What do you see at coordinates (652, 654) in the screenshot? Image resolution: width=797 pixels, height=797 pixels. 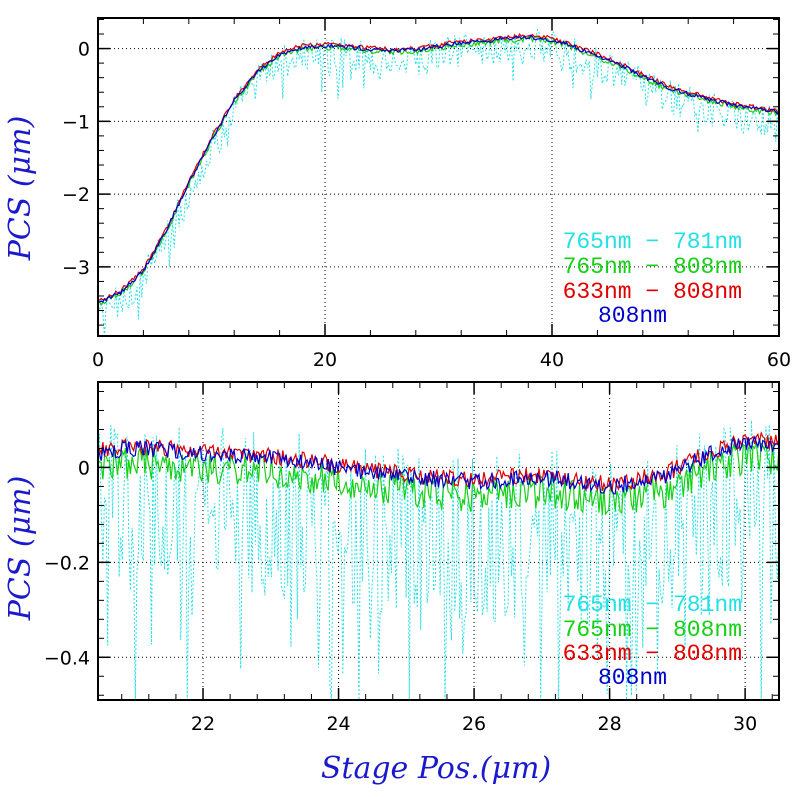 I see `bottom-legend-entry-3: 633nm − 808nm` at bounding box center [652, 654].